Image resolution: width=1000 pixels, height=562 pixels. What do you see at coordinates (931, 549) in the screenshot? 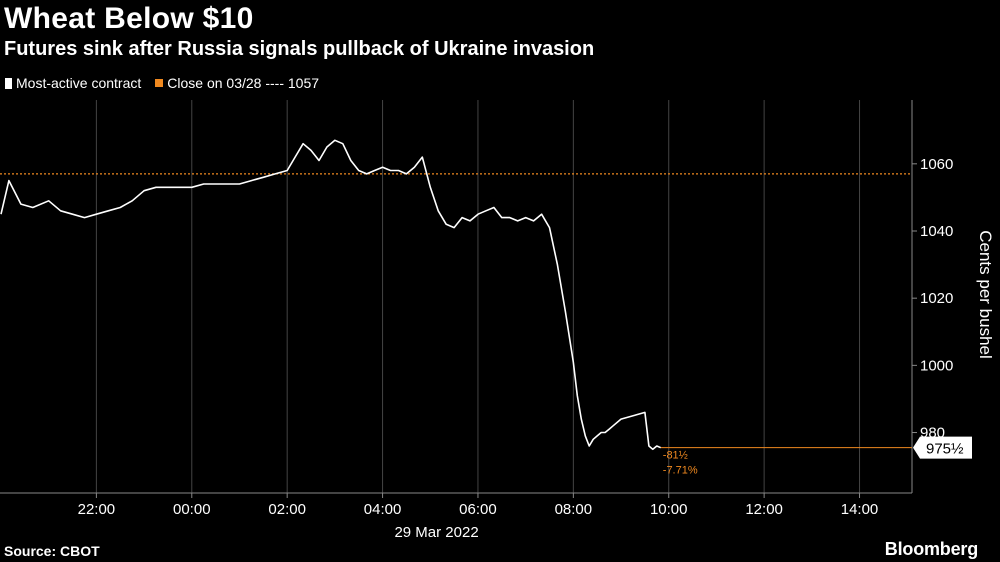
I see `brand-logo: Bloomberg` at bounding box center [931, 549].